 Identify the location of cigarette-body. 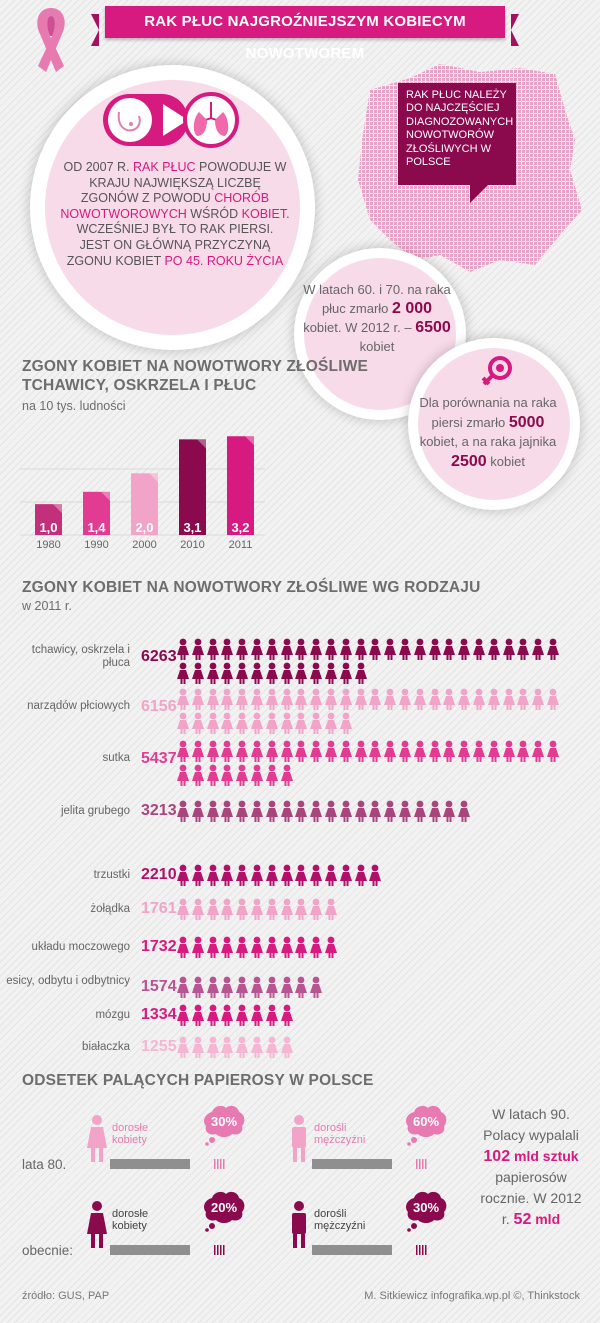
(352, 1250).